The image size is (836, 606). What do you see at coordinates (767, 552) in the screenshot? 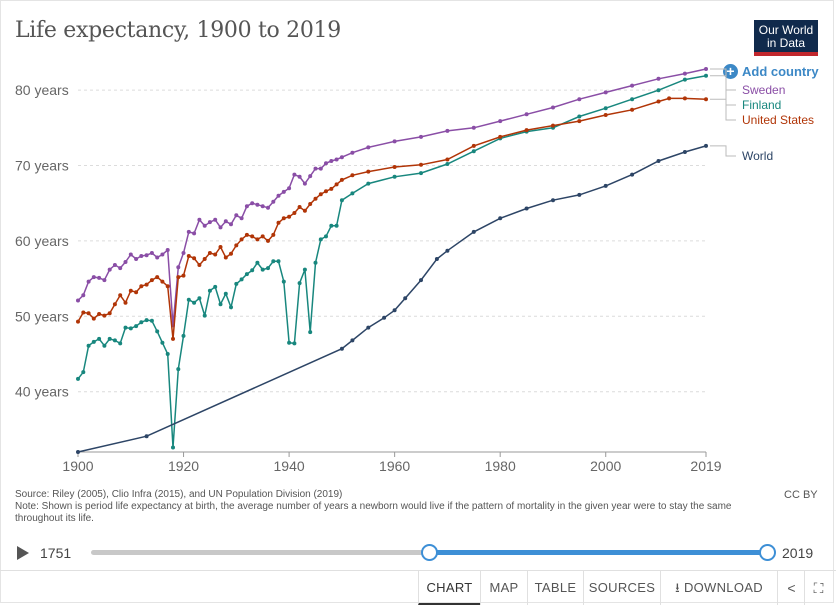
I see `timeline-end-handle` at bounding box center [767, 552].